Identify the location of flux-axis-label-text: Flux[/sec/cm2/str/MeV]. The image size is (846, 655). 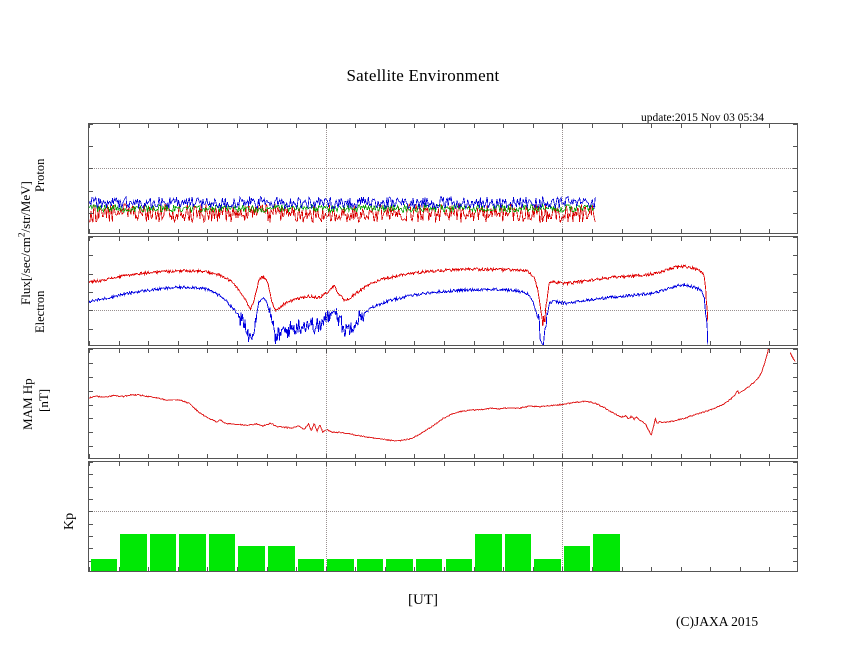
(26, 243).